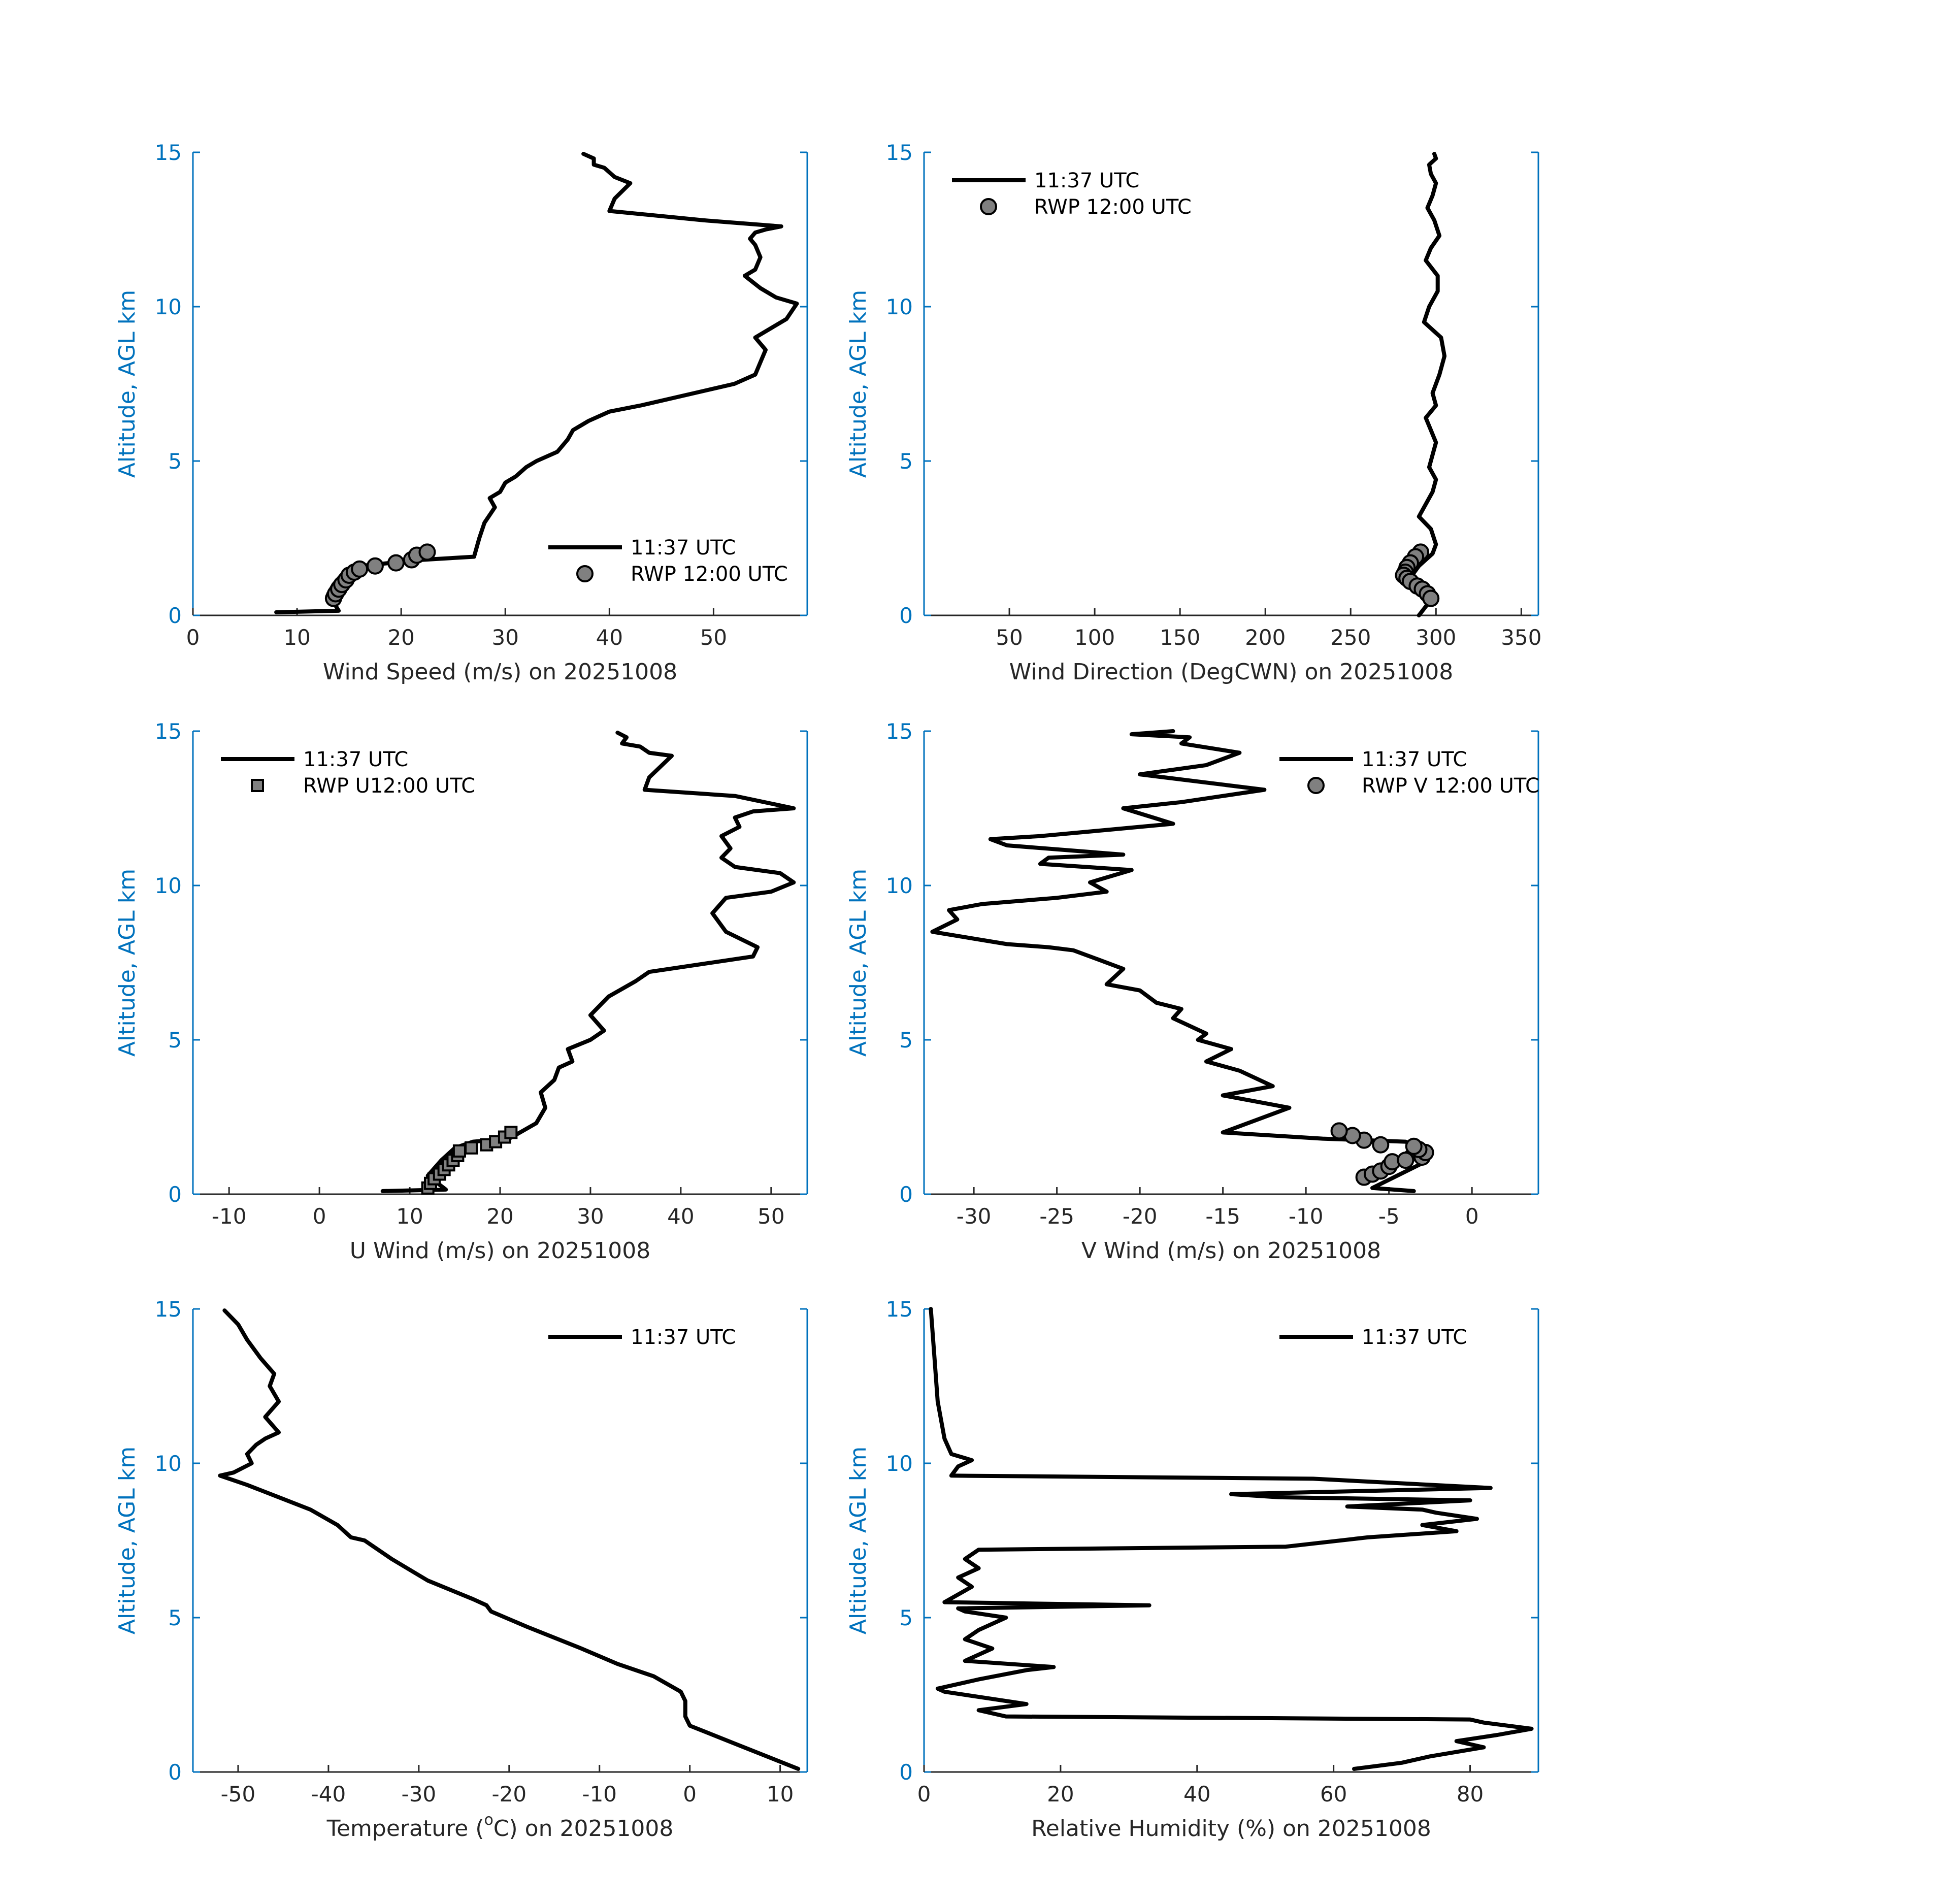 The image size is (1942, 1904). I want to click on x-tick-label: -25, so click(1056, 1217).